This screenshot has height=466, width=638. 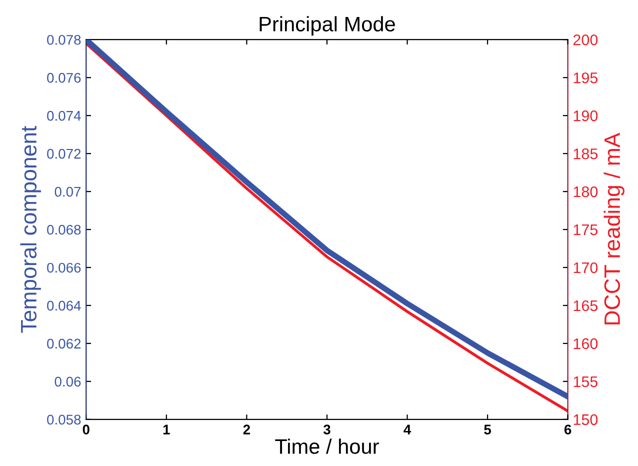 I want to click on y-axis-title: Temporal component, so click(x=30, y=229).